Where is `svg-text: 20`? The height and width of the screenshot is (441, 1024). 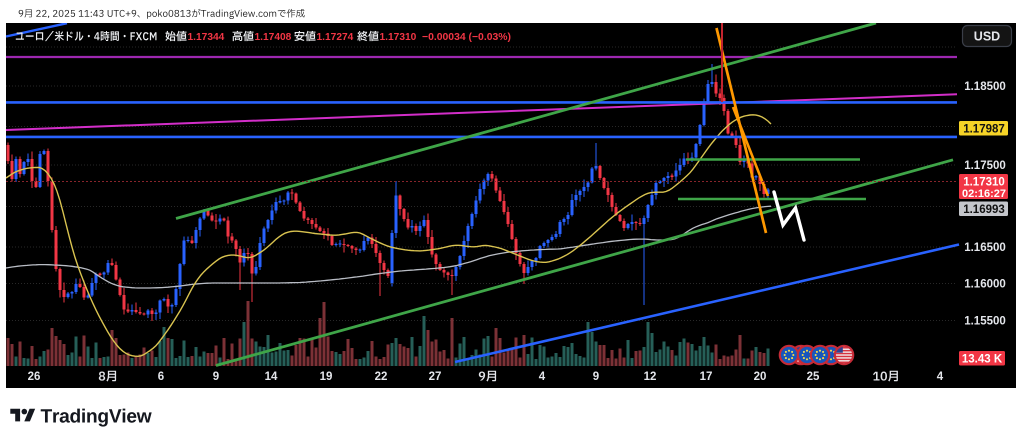 svg-text: 20 is located at coordinates (760, 377).